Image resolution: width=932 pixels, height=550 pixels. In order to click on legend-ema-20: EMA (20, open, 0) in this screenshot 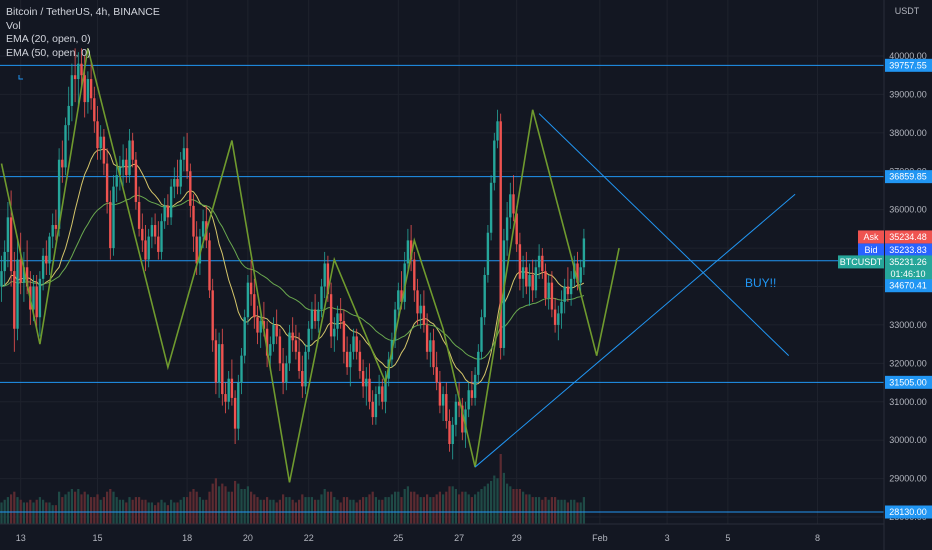, I will do `click(48, 39)`.